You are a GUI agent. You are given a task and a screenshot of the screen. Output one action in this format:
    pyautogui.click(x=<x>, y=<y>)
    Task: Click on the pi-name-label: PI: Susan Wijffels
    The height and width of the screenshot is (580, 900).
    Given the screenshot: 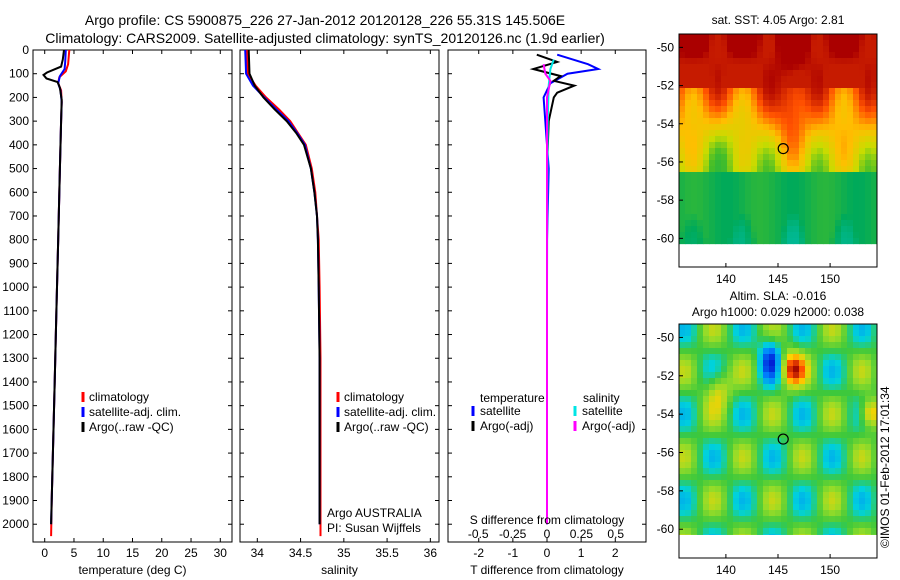 What is the action you would take?
    pyautogui.click(x=374, y=528)
    